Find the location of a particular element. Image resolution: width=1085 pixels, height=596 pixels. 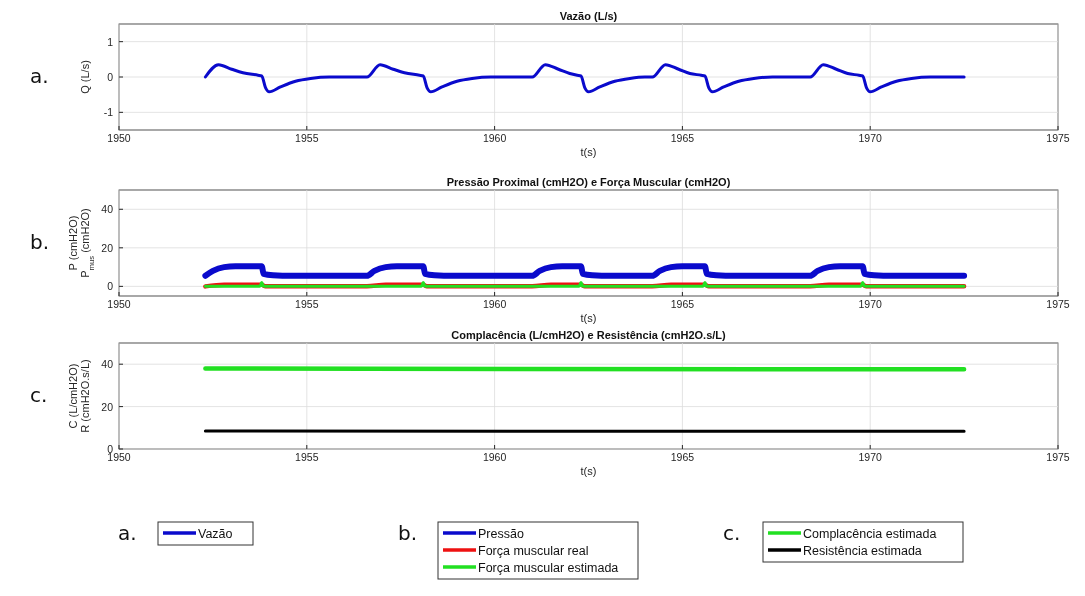

chart-title: Complacência (L/cmH2O) e Resistência (cmH2O.s/L) is located at coordinates (589, 335).